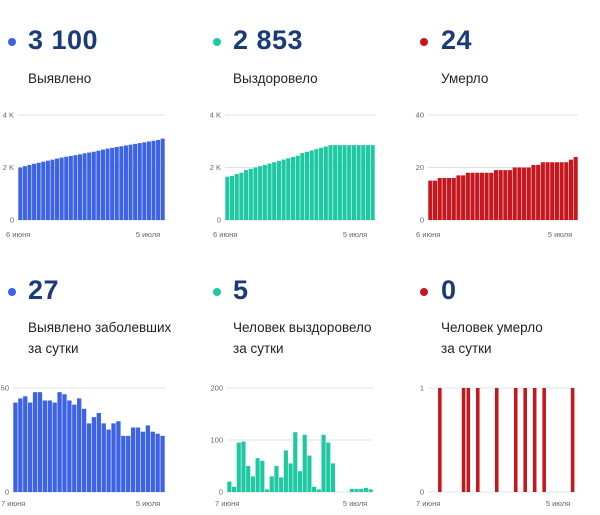 This screenshot has width=600, height=515. I want to click on bar-chart: 0 20 40 6 июня 5 июля, so click(497, 175).